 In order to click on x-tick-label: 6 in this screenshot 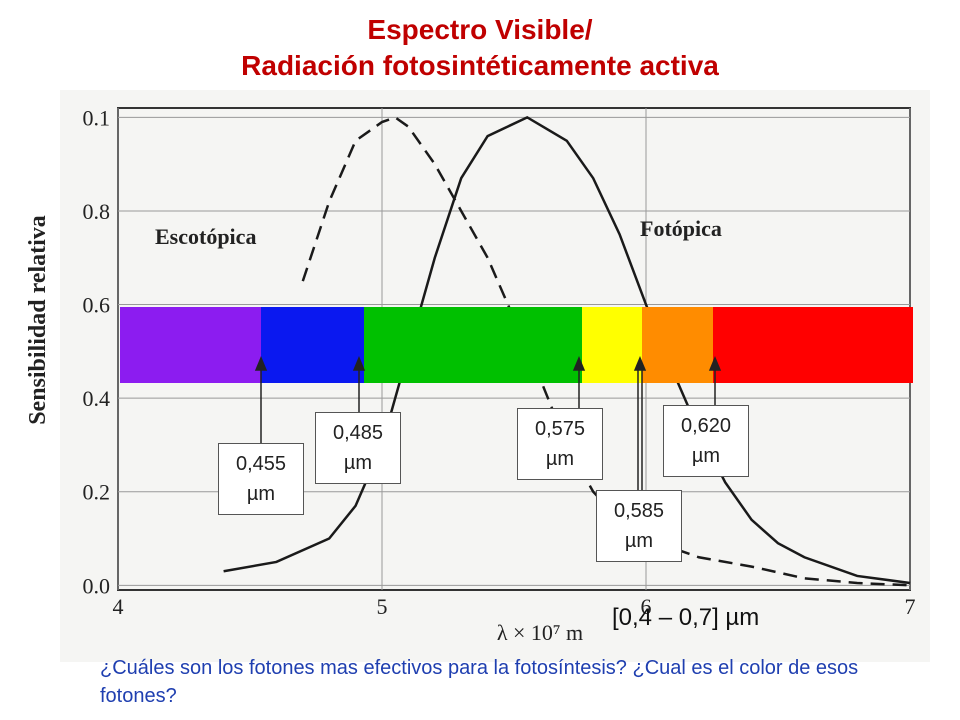, I will do `click(646, 606)`.